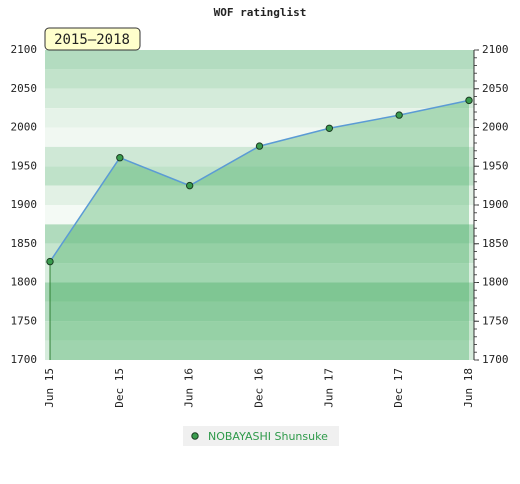  What do you see at coordinates (24, 49) in the screenshot?
I see `y-tick-label: 2100` at bounding box center [24, 49].